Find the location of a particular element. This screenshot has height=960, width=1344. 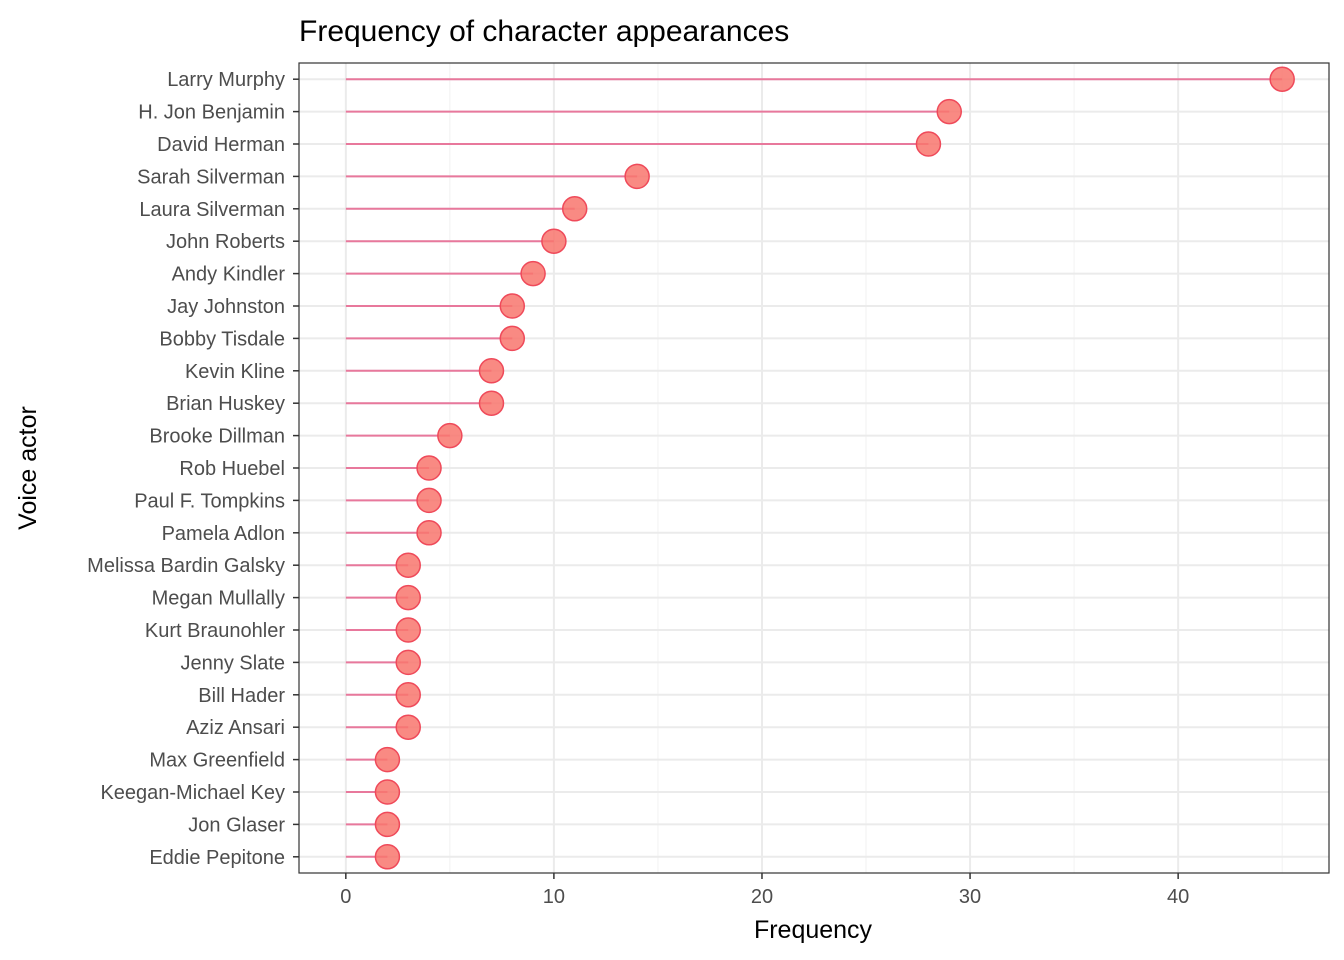

y-tick-label: Brian Huskey is located at coordinates (225, 404).